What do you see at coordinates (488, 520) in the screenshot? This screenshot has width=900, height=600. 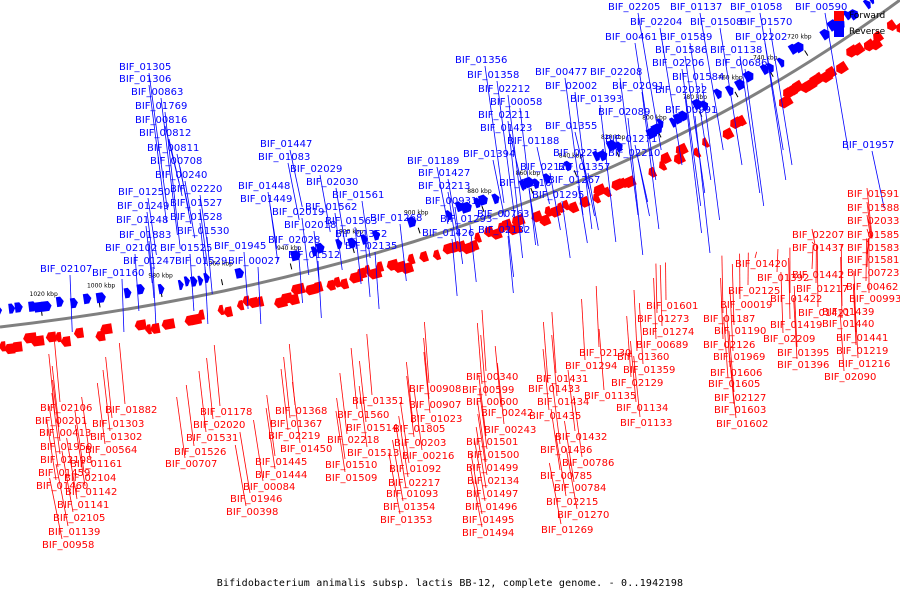 I see `gene-label: BIF_01495` at bounding box center [488, 520].